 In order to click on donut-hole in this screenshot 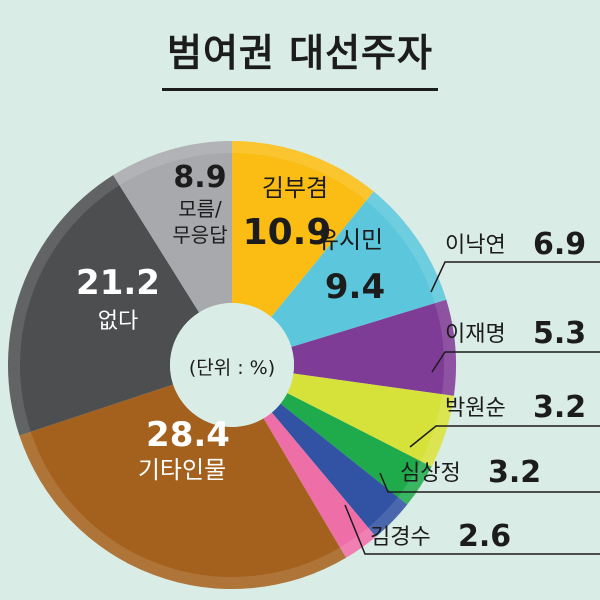, I will do `click(232, 365)`.